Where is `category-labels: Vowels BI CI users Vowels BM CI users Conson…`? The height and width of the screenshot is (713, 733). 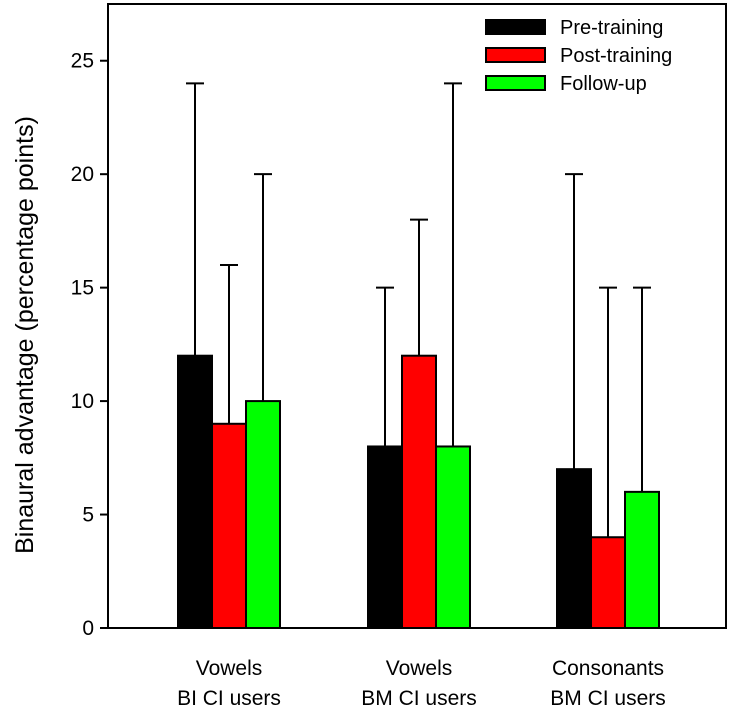 category-labels: Vowels BI CI users Vowels BM CI users Conson… is located at coordinates (421, 683).